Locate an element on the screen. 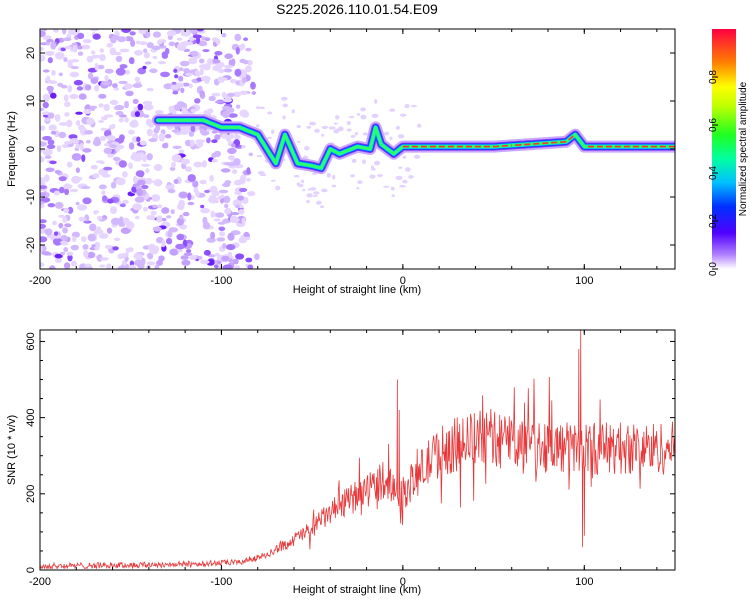 Image resolution: width=750 pixels, height=600 pixels. spectrogram-ylabel: Frequency (Hz) is located at coordinates (12, 149).